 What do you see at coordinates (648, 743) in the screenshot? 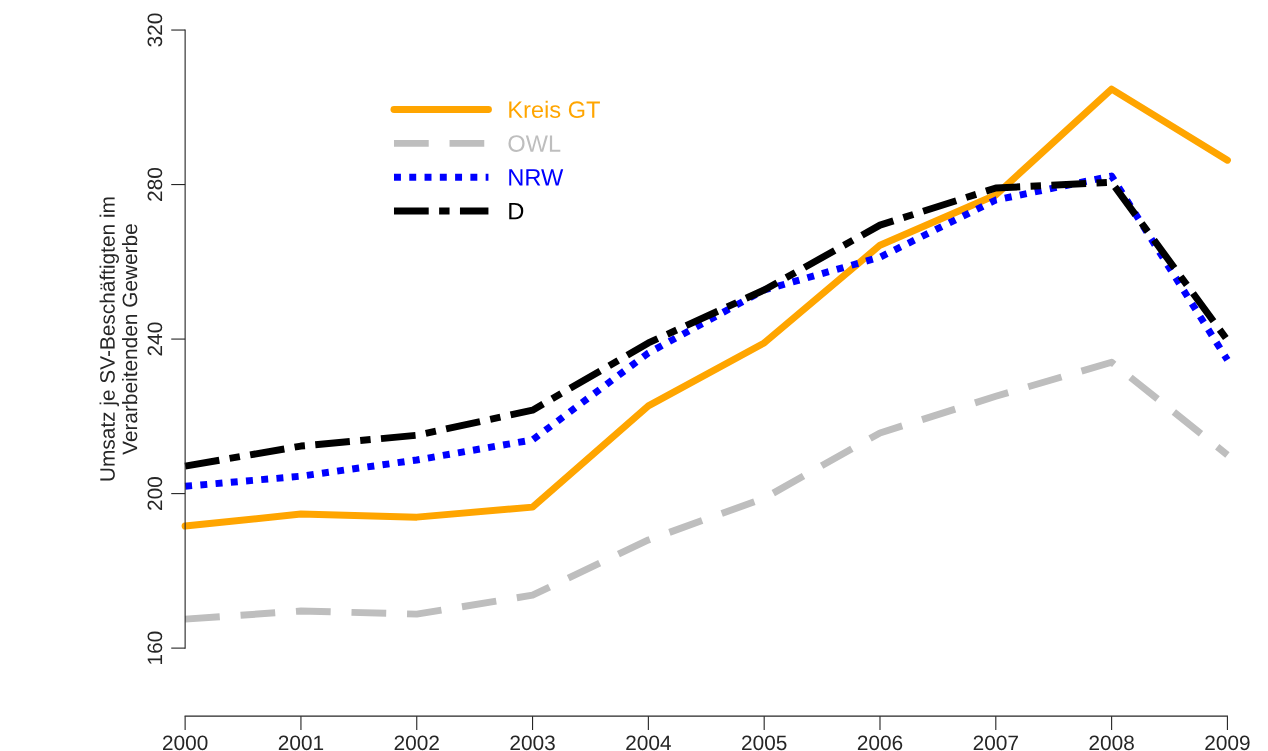
I see `x-tick-label: 2004` at bounding box center [648, 743].